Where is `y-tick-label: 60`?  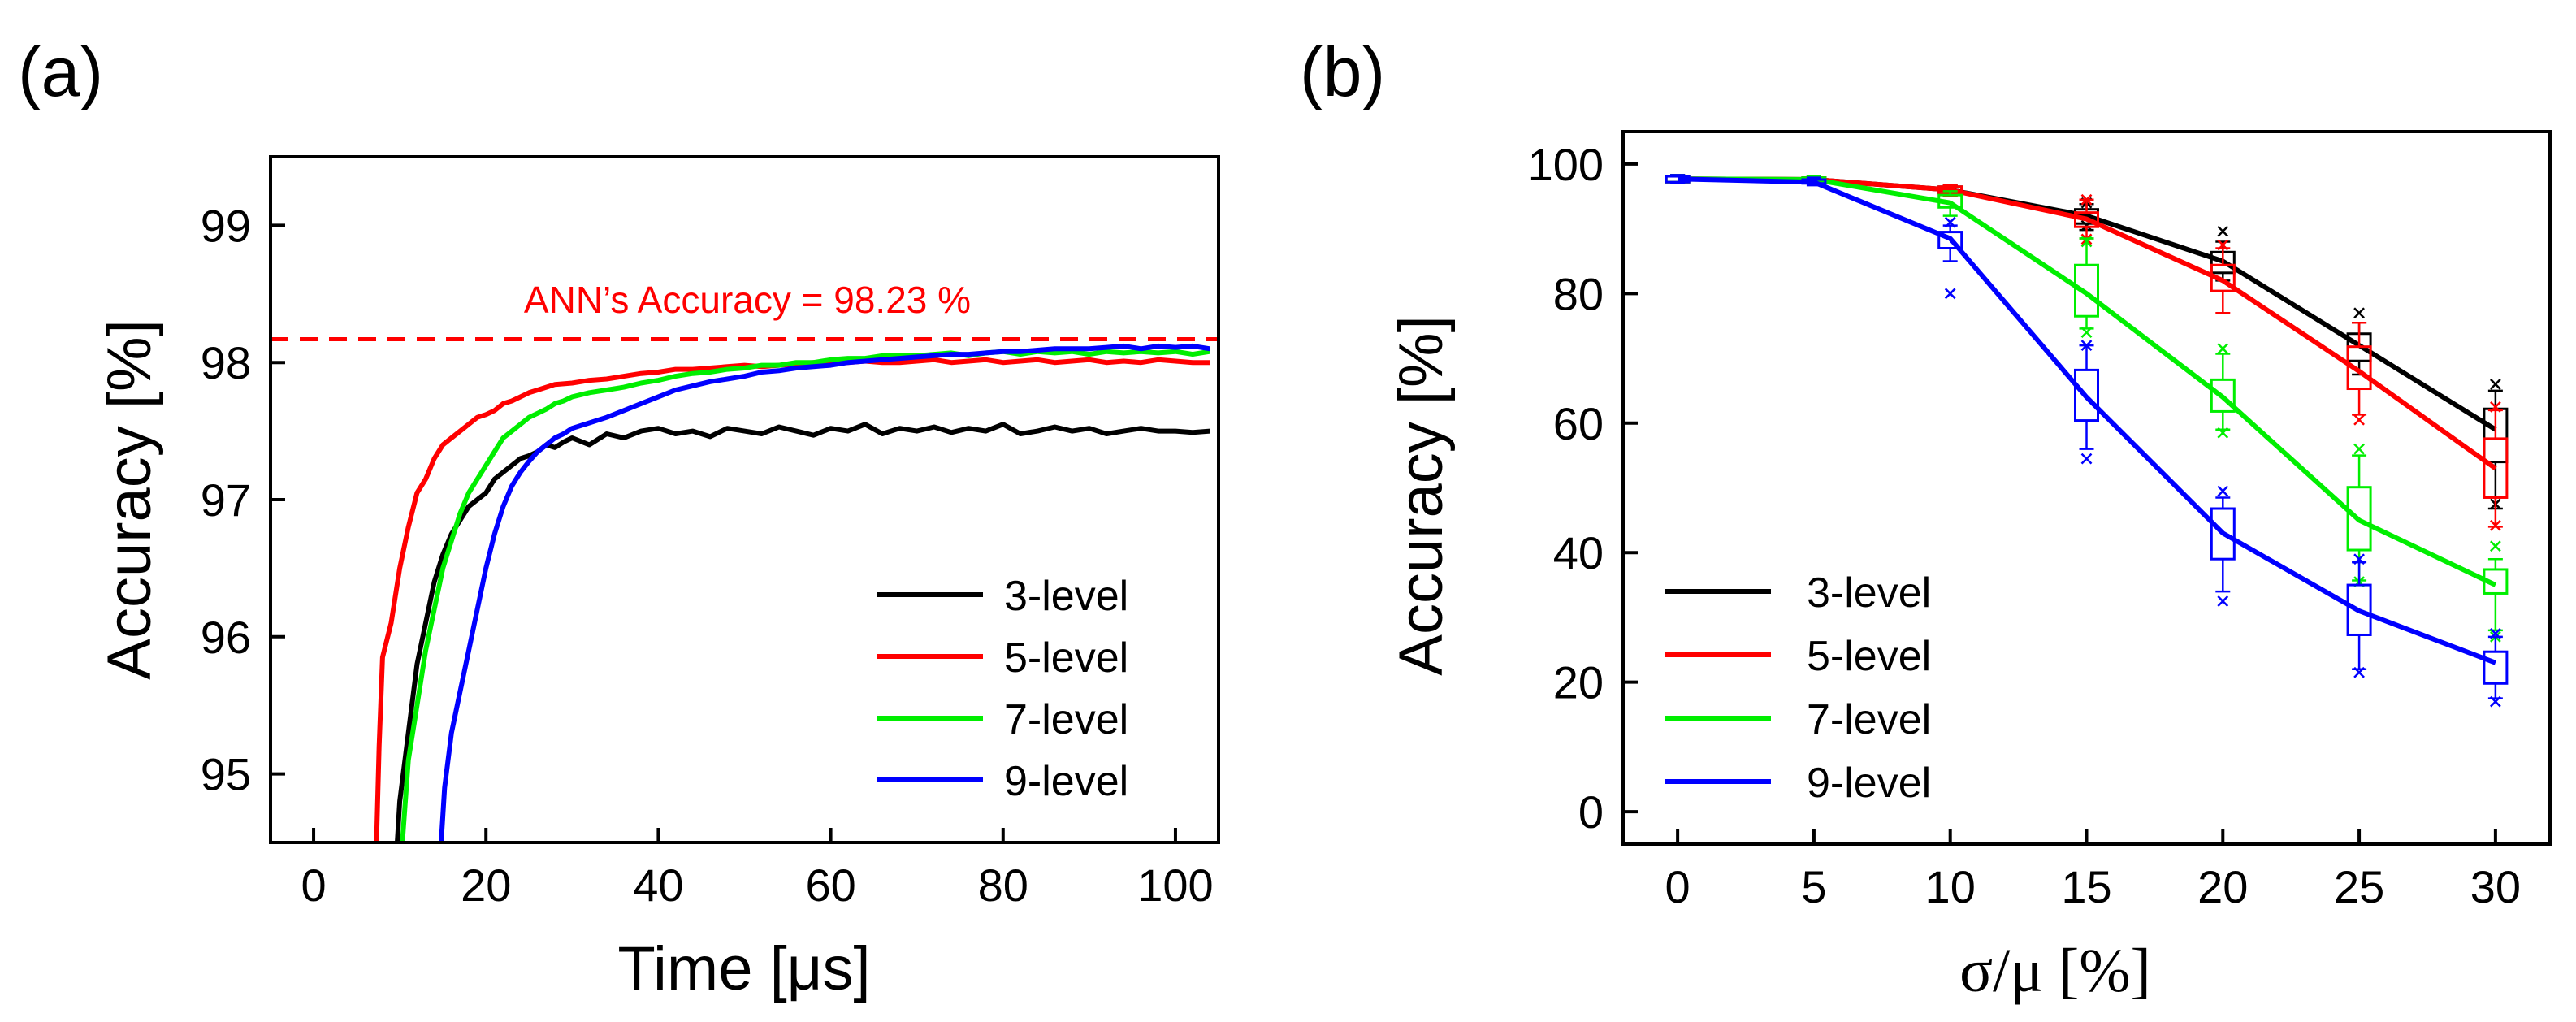 y-tick-label: 60 is located at coordinates (1579, 424).